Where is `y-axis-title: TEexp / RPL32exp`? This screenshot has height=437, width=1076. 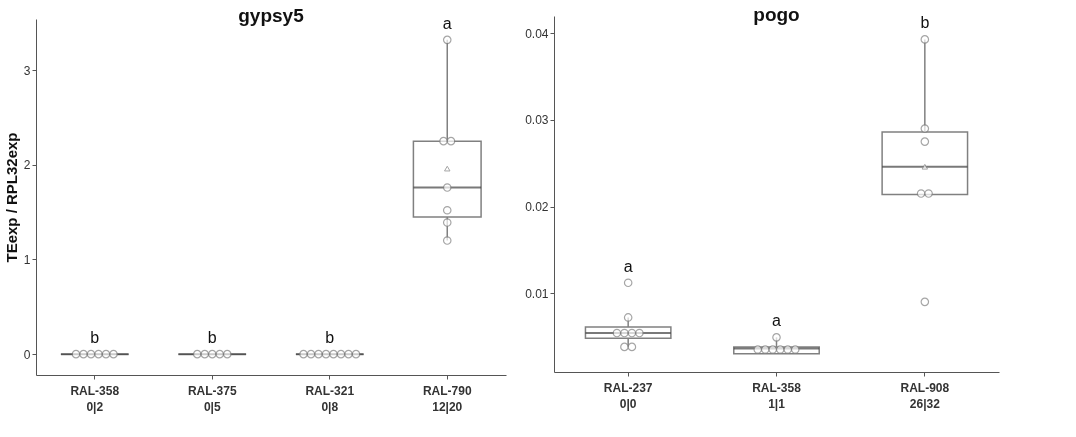
y-axis-title: TEexp / RPL32exp is located at coordinates (11, 197).